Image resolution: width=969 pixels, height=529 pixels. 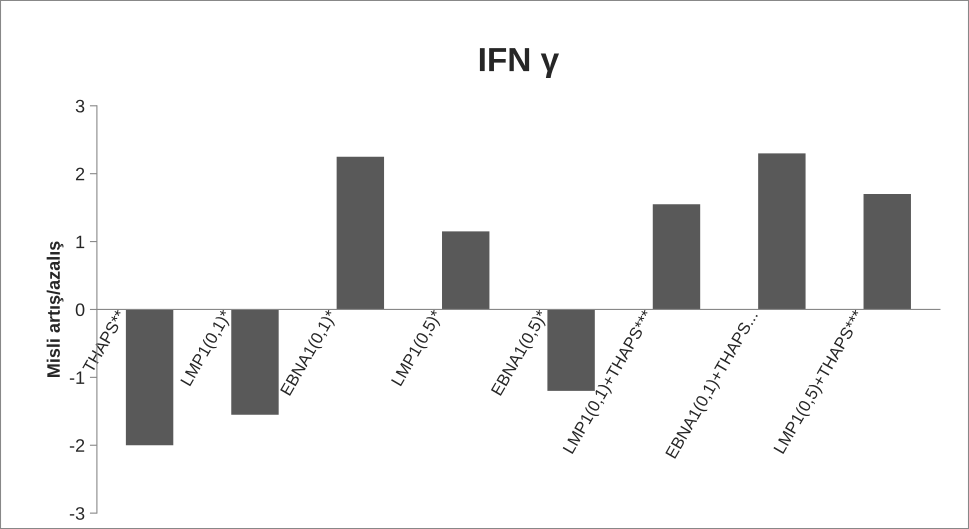 I want to click on y-tick-label: -2, so click(x=77, y=445).